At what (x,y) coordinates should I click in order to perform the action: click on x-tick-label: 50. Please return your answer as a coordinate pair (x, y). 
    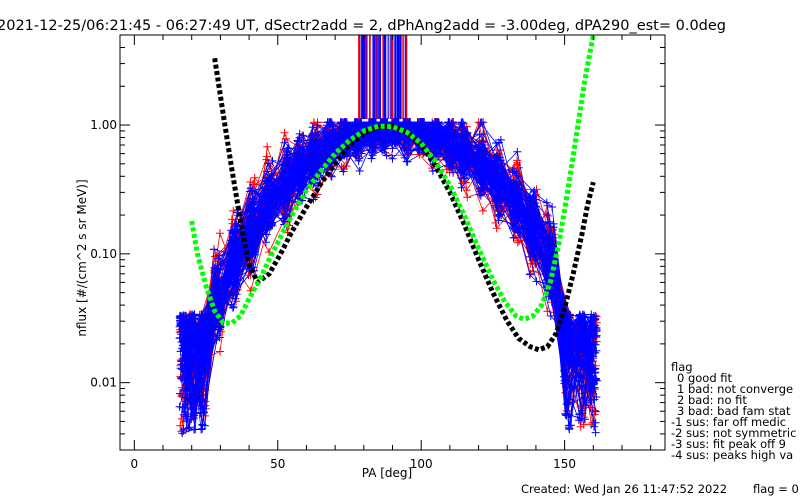
    Looking at the image, I should click on (277, 464).